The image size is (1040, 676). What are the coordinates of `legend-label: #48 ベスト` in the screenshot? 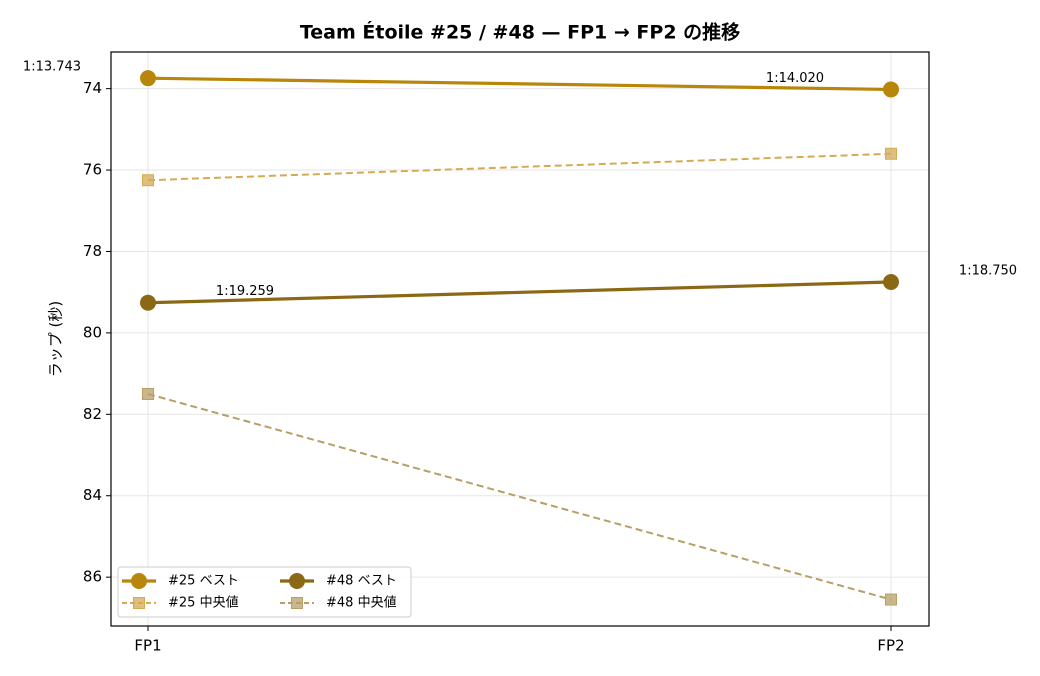 It's located at (361, 581).